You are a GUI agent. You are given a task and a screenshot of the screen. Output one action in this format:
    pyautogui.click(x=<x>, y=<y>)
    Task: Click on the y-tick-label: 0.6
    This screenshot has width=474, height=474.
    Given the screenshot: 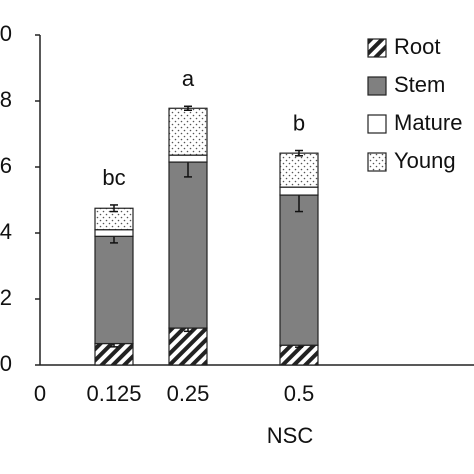 What is the action you would take?
    pyautogui.click(x=6, y=165)
    